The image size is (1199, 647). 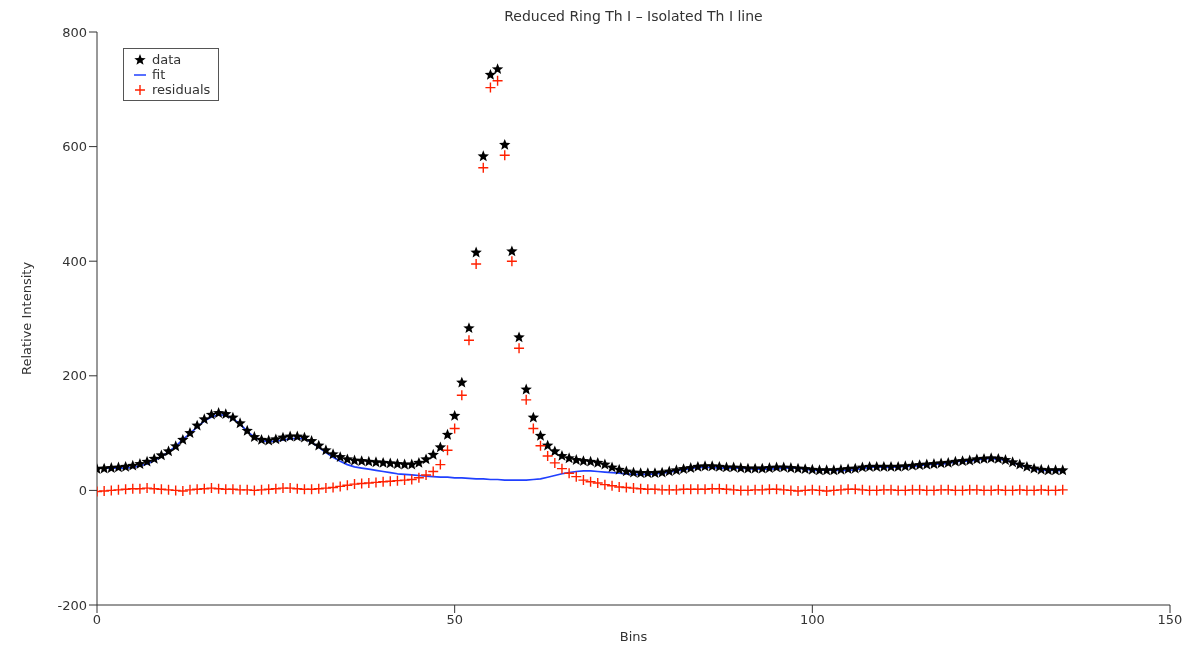 What do you see at coordinates (812, 620) in the screenshot?
I see `x-tick-label: 100` at bounding box center [812, 620].